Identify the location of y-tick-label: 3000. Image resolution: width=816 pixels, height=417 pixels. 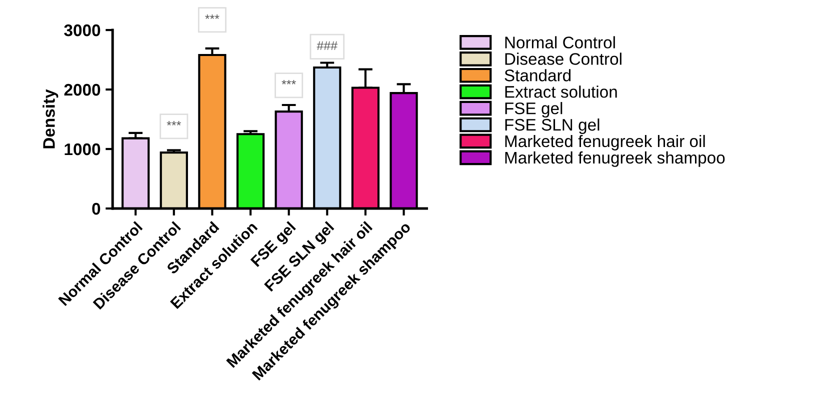
(82, 30).